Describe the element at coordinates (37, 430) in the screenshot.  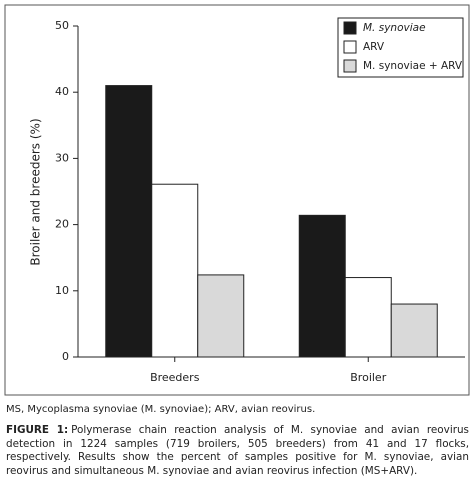
I see `caption-label: FIGURE 1:` at that location.